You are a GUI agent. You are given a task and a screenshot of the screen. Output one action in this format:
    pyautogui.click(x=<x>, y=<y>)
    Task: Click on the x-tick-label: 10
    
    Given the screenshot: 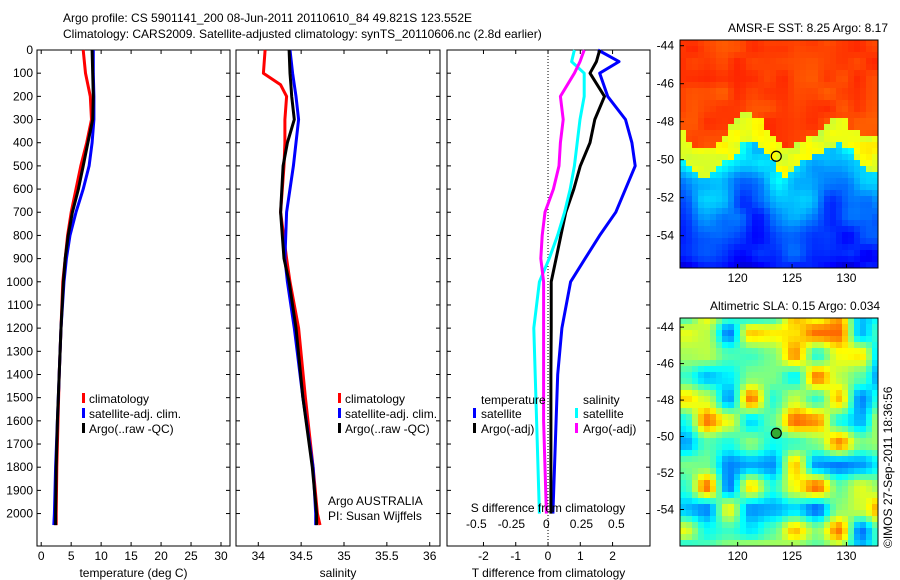 What is the action you would take?
    pyautogui.click(x=101, y=556)
    